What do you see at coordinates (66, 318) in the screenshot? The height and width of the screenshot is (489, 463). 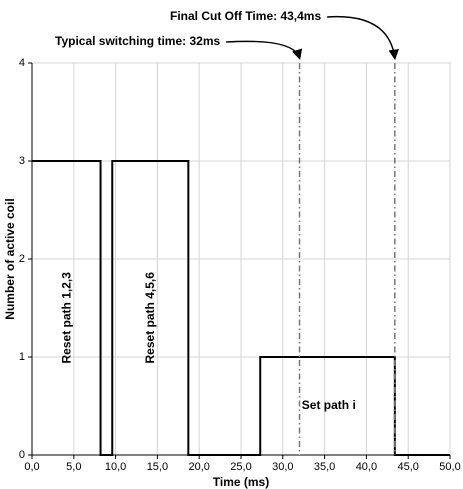 I see `region-label: Reset path 1,2,3` at bounding box center [66, 318].